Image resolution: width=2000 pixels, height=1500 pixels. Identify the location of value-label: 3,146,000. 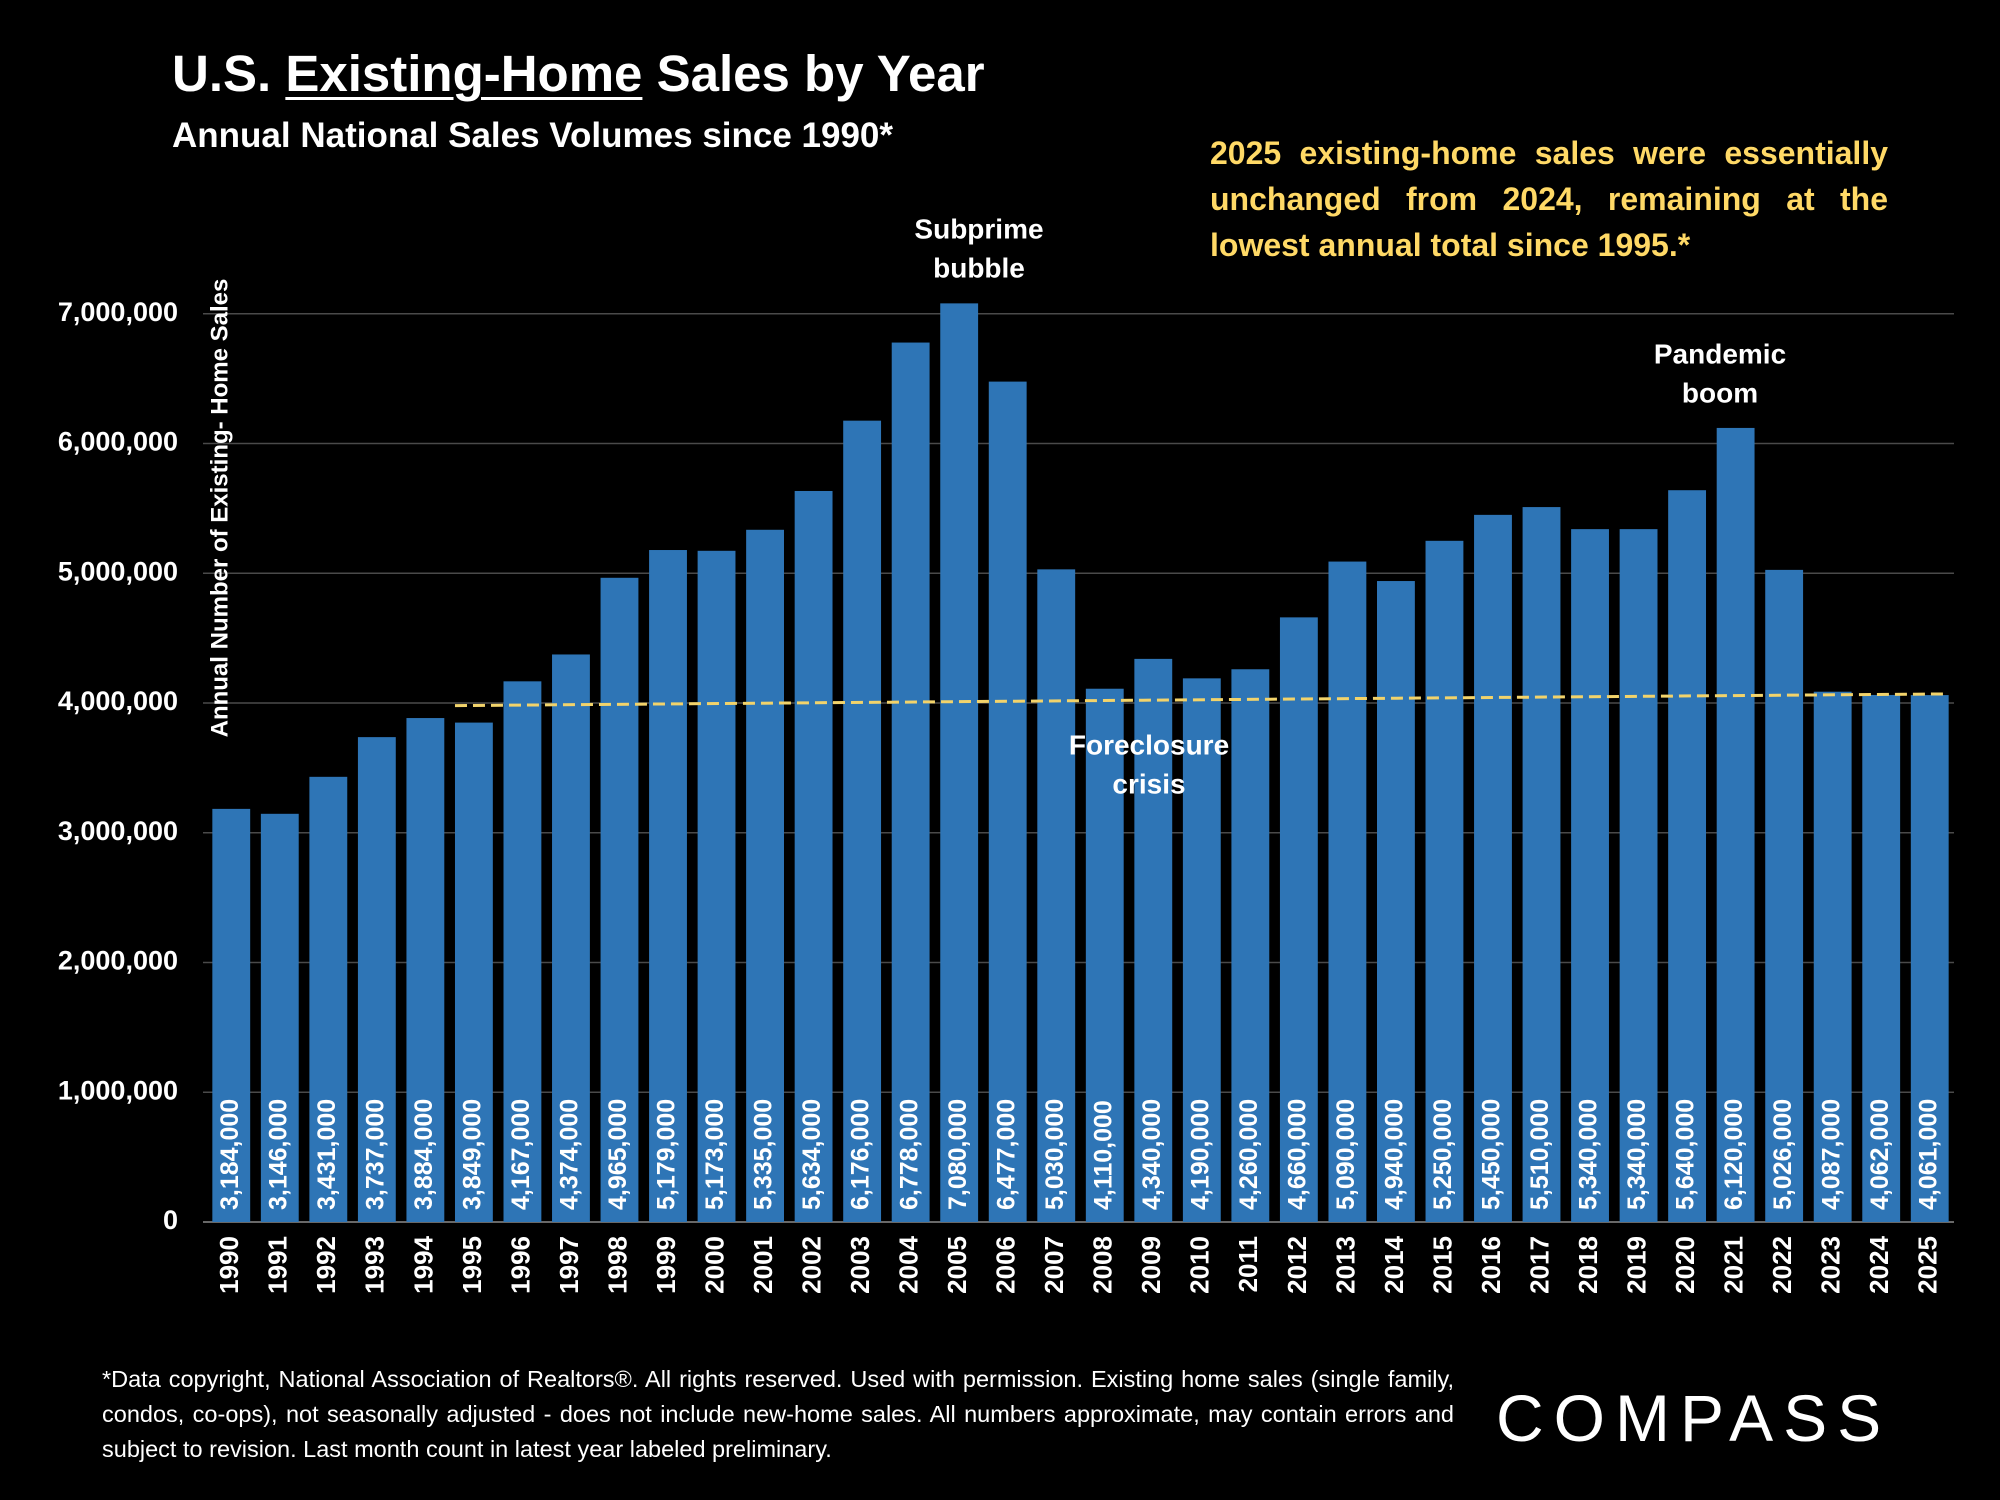
(278, 1154).